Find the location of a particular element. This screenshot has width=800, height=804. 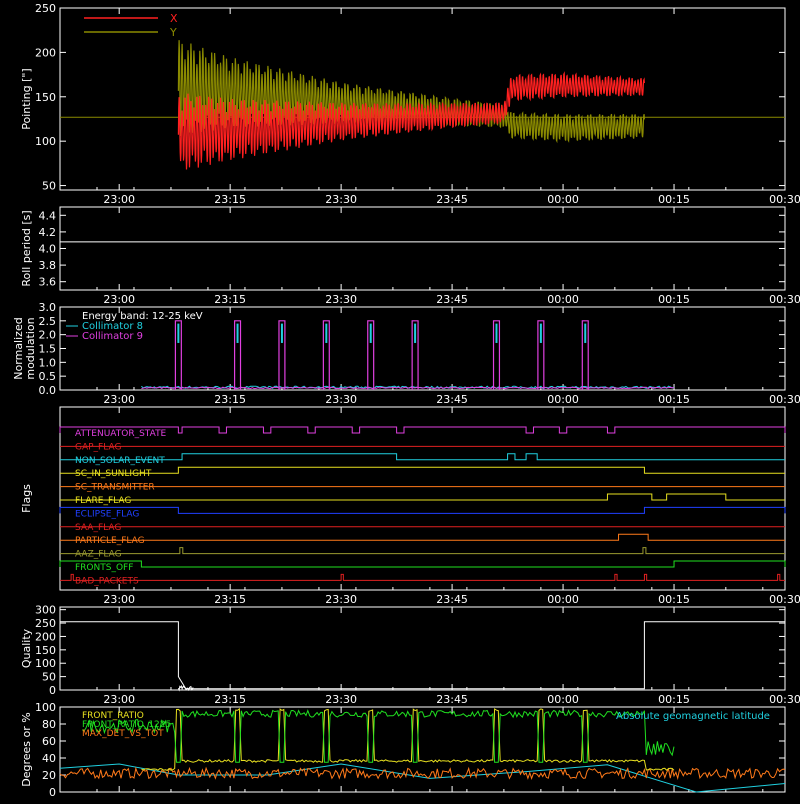

y-tick-label: 50 is located at coordinates (49, 677).